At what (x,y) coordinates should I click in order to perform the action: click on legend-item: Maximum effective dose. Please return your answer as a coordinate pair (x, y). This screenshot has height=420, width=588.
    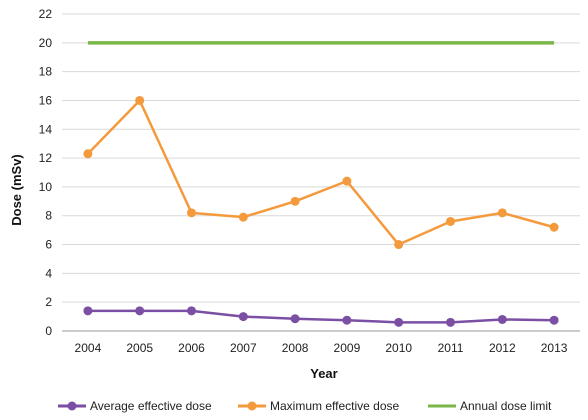
    Looking at the image, I should click on (318, 406).